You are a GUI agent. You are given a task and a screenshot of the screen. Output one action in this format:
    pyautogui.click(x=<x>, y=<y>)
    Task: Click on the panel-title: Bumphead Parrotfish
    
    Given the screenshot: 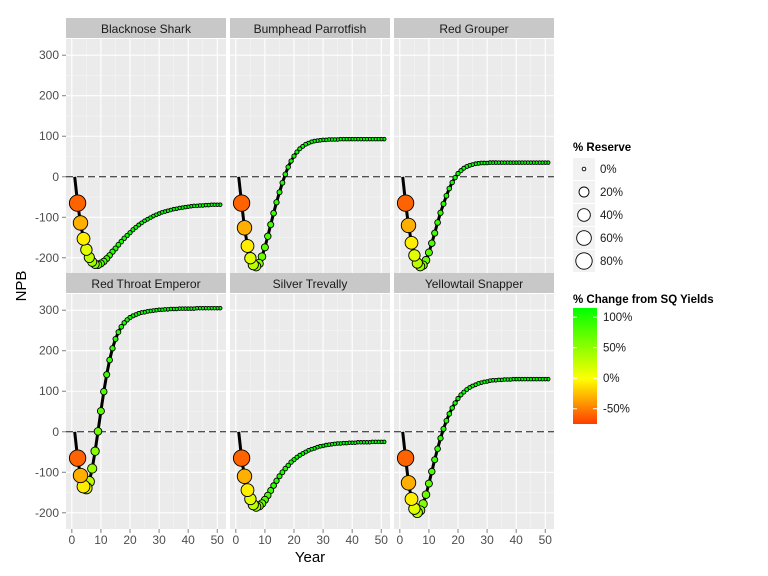 What is the action you would take?
    pyautogui.click(x=310, y=29)
    